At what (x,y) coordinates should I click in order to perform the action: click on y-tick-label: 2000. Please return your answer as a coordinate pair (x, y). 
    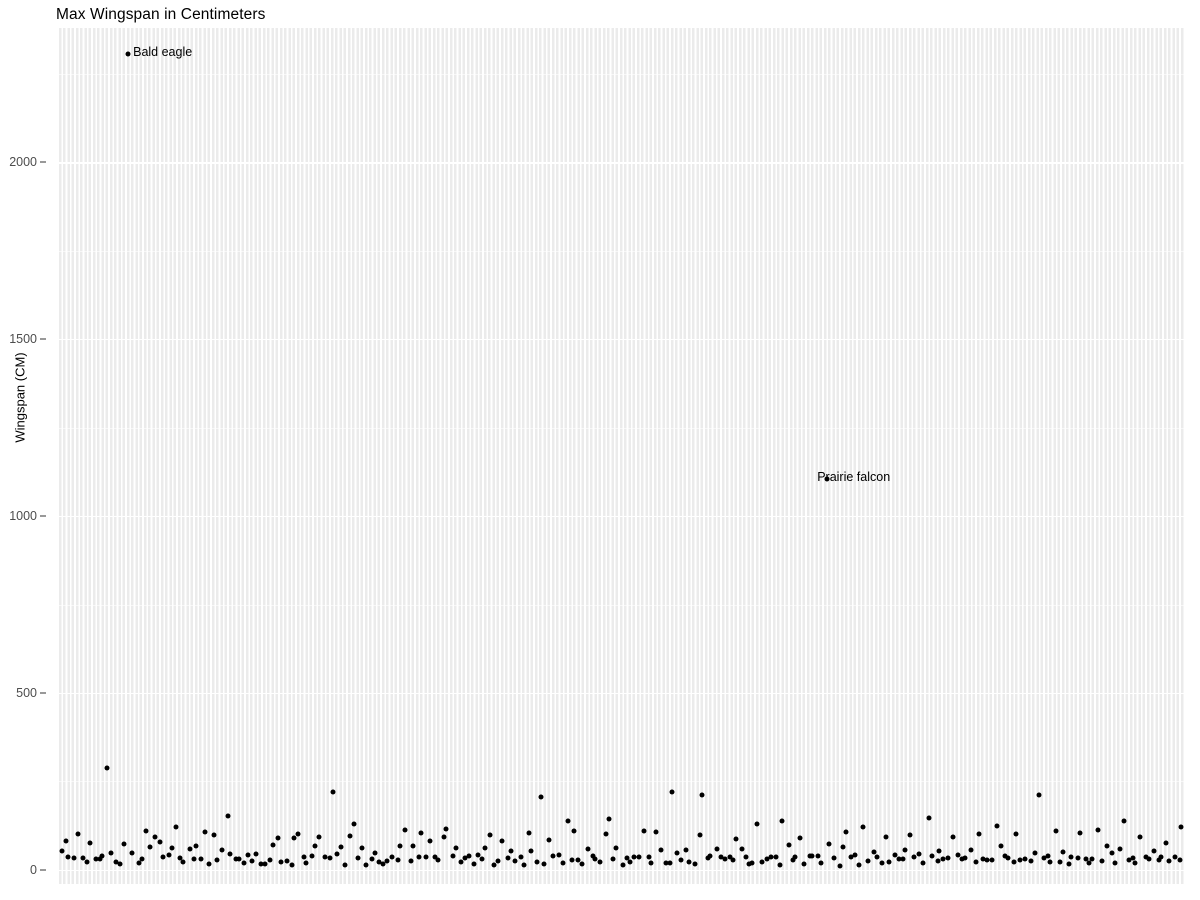
    Looking at the image, I should click on (23, 162).